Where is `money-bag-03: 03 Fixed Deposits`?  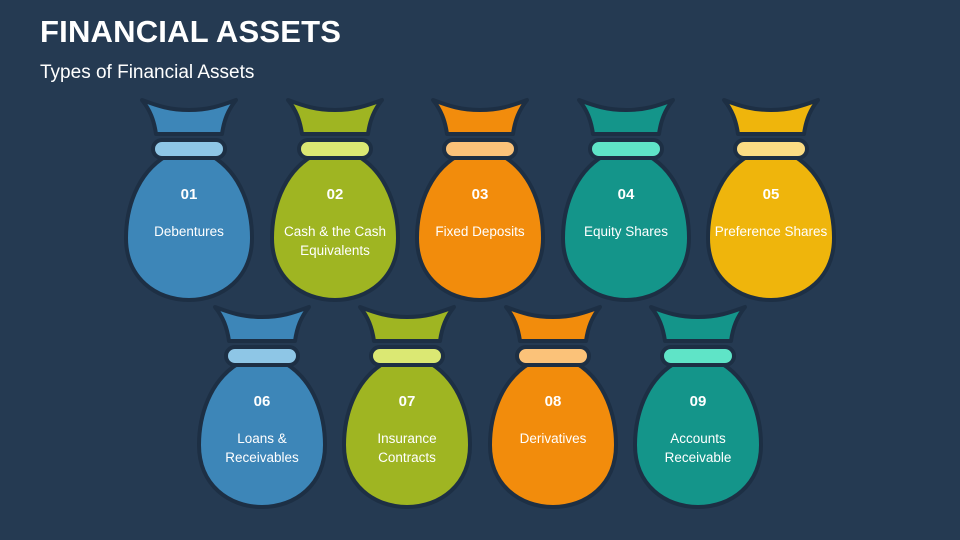 money-bag-03: 03 Fixed Deposits is located at coordinates (480, 200).